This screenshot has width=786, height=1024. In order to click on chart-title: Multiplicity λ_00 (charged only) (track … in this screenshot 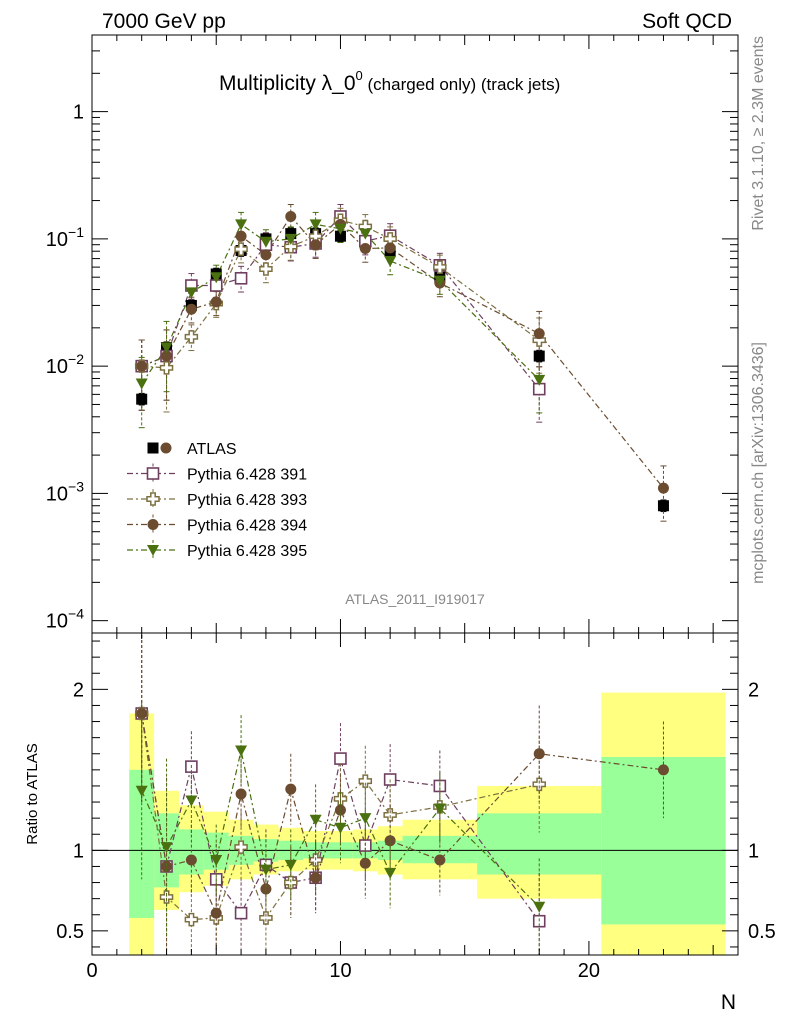, I will do `click(389, 81)`.